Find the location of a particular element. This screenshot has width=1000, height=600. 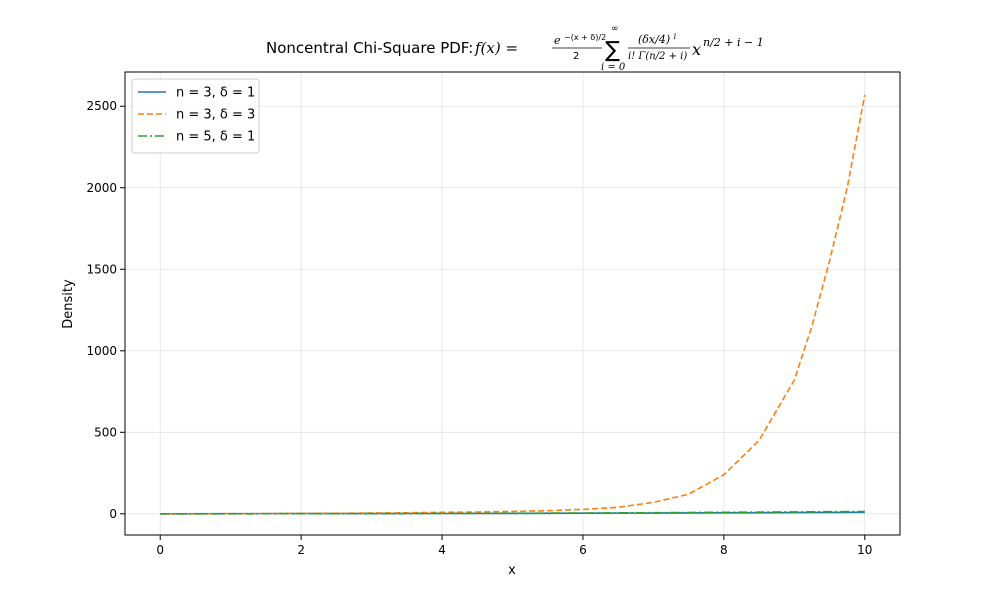

title-sum-symbol: ∑ is located at coordinates (612, 50).